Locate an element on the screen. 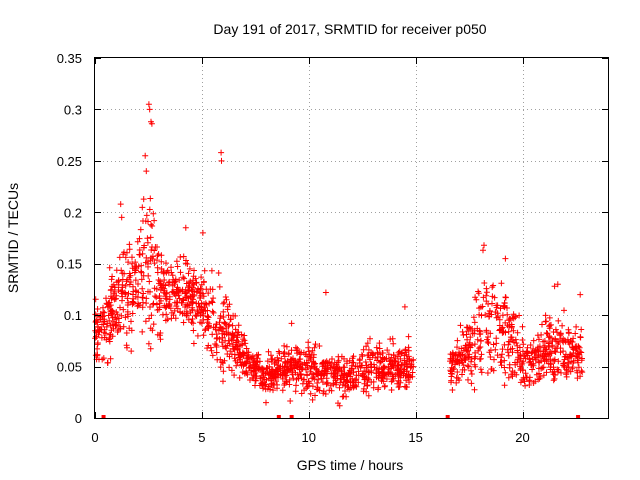 The width and height of the screenshot is (640, 480). y-tick-label: 0.1 is located at coordinates (73, 315).